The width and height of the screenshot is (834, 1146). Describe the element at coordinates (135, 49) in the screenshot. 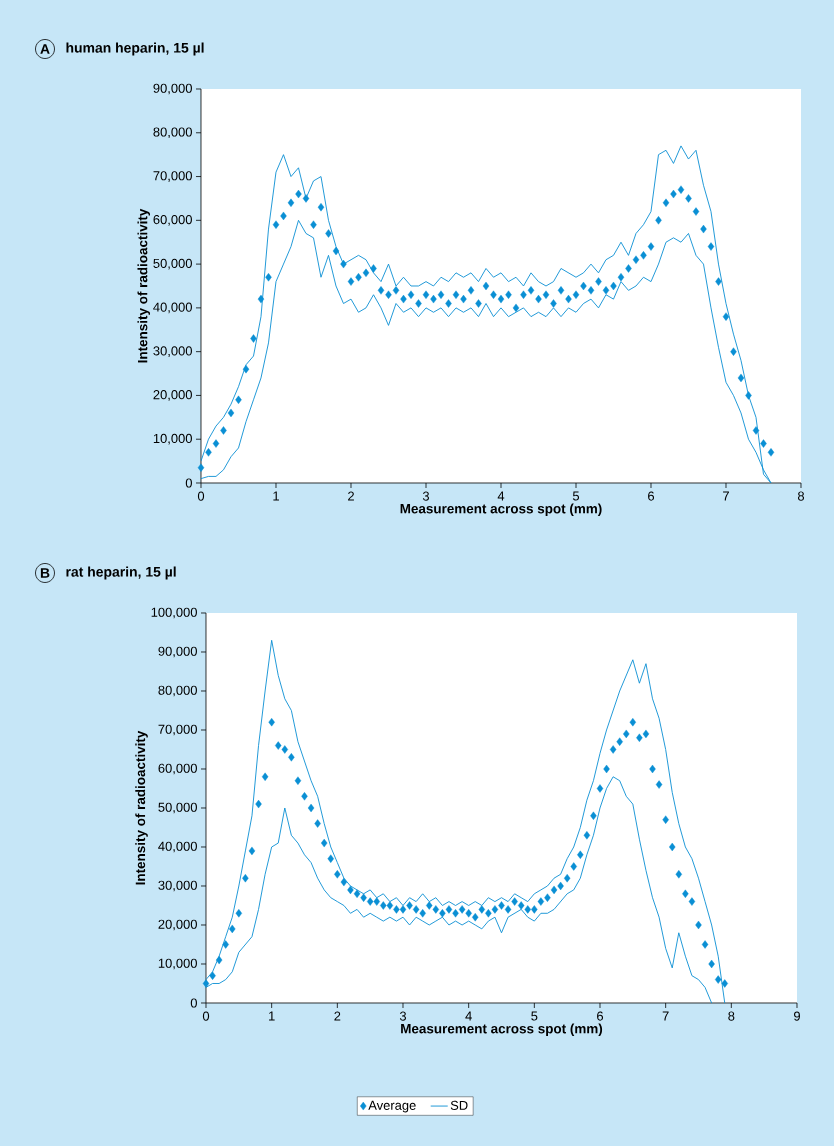

I see `chart-title: human heparin, 15 µl` at that location.